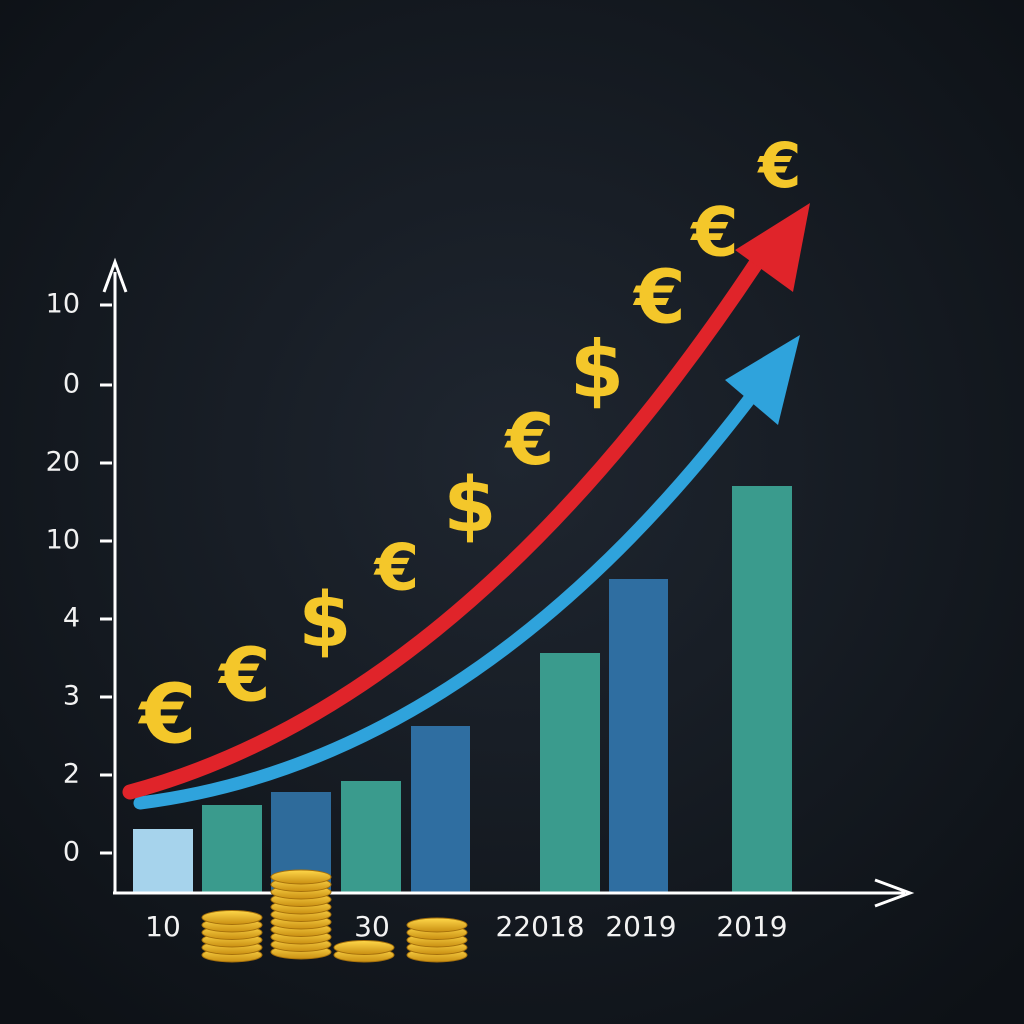 The height and width of the screenshot is (1024, 1024). I want to click on y-label: 4, so click(71, 618).